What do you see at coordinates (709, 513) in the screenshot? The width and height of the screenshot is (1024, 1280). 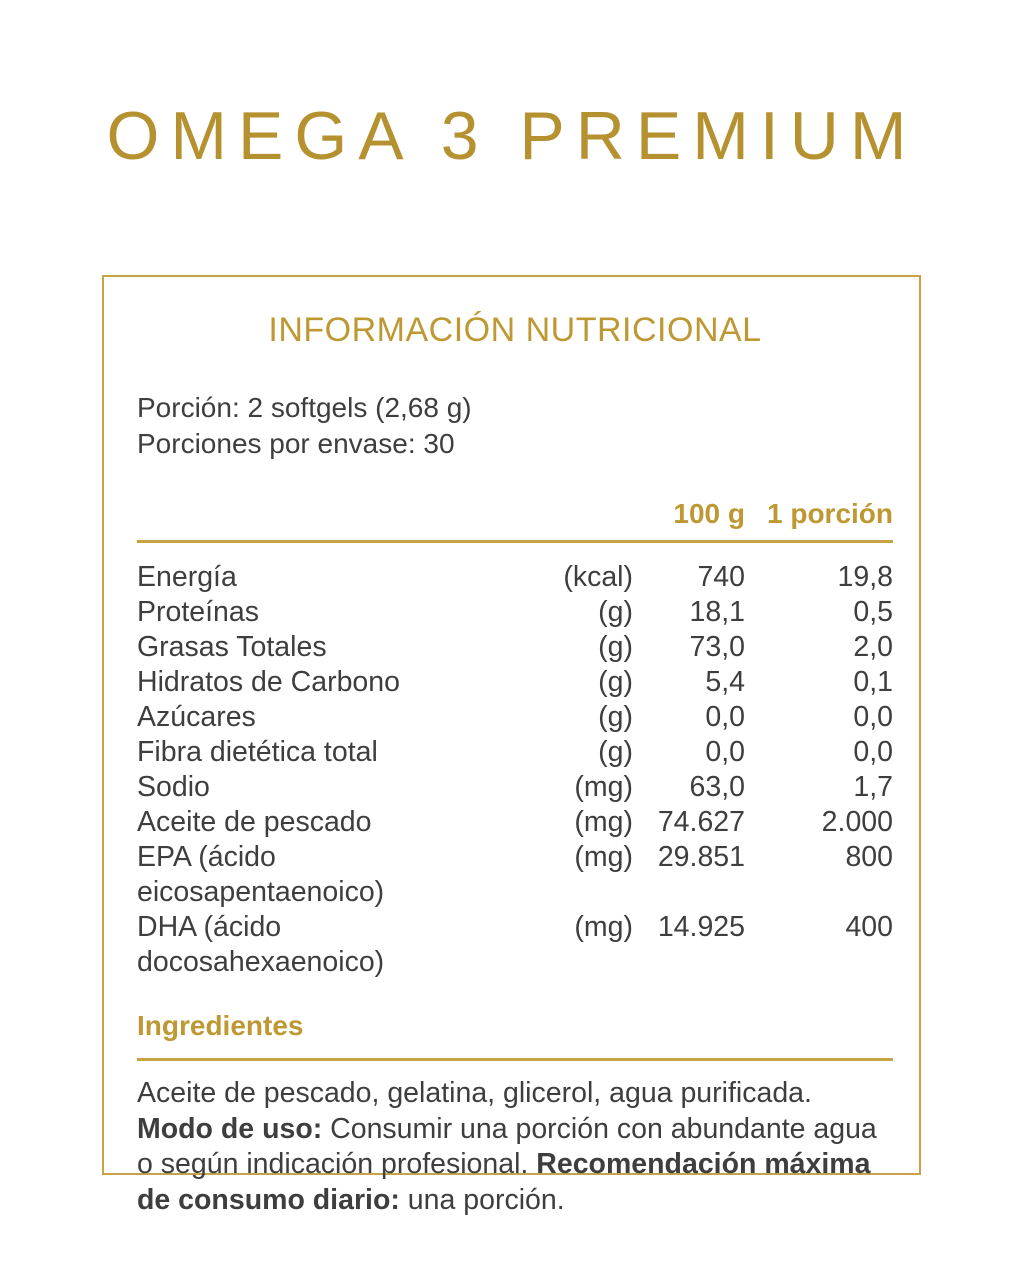 I see `column-header-100g: 100 g` at bounding box center [709, 513].